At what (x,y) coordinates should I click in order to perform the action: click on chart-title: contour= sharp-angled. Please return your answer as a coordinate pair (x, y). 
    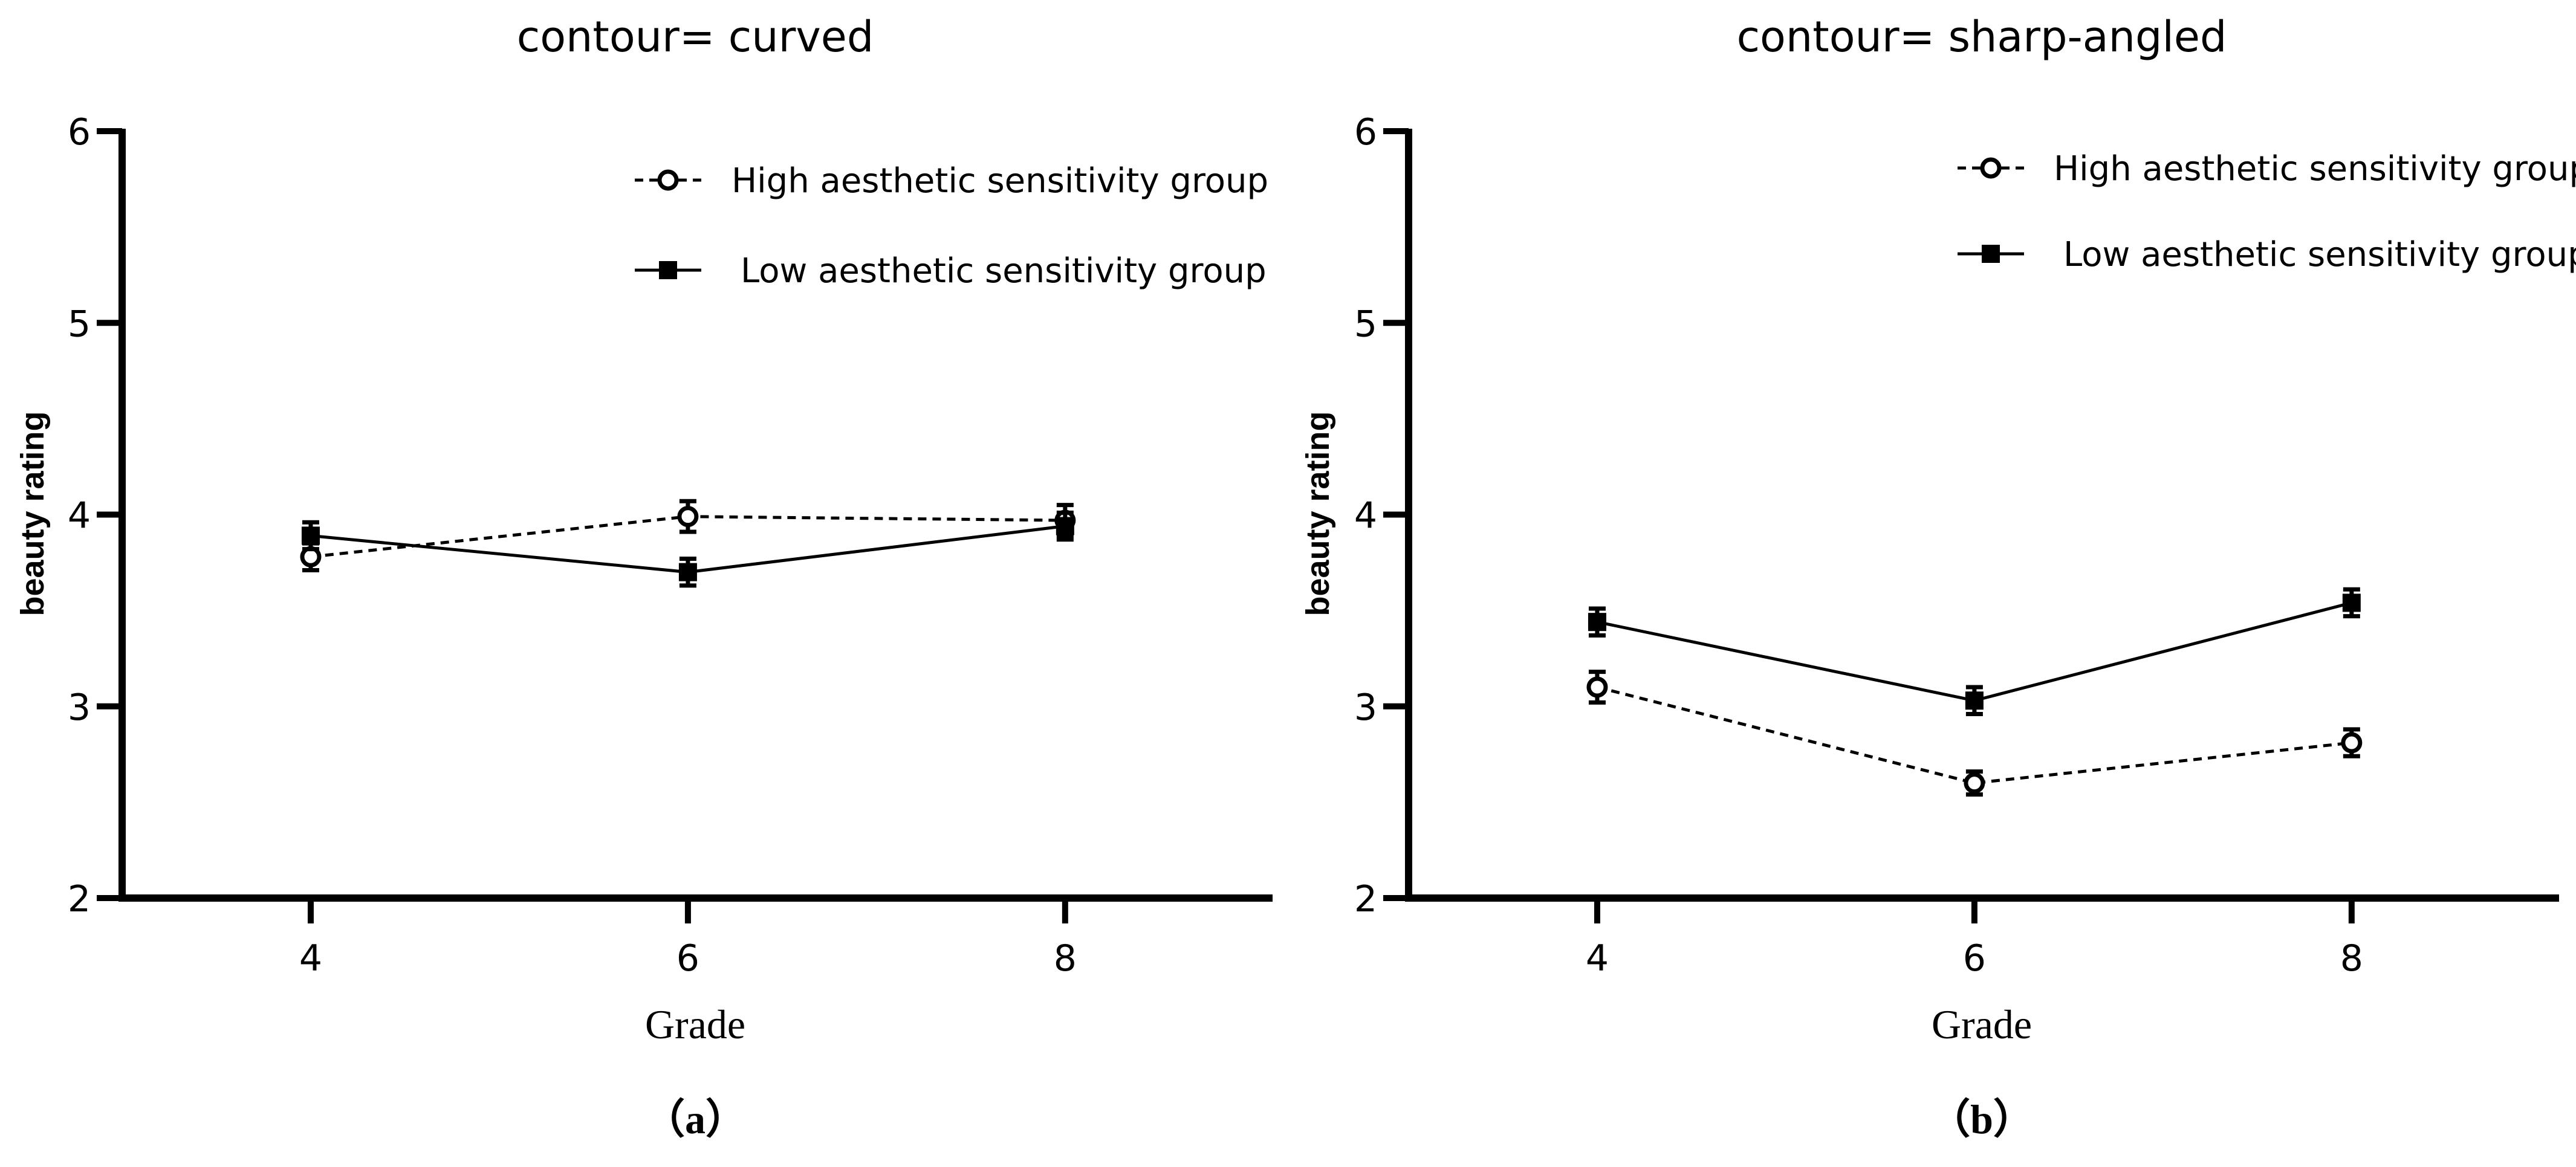
    Looking at the image, I should click on (1982, 37).